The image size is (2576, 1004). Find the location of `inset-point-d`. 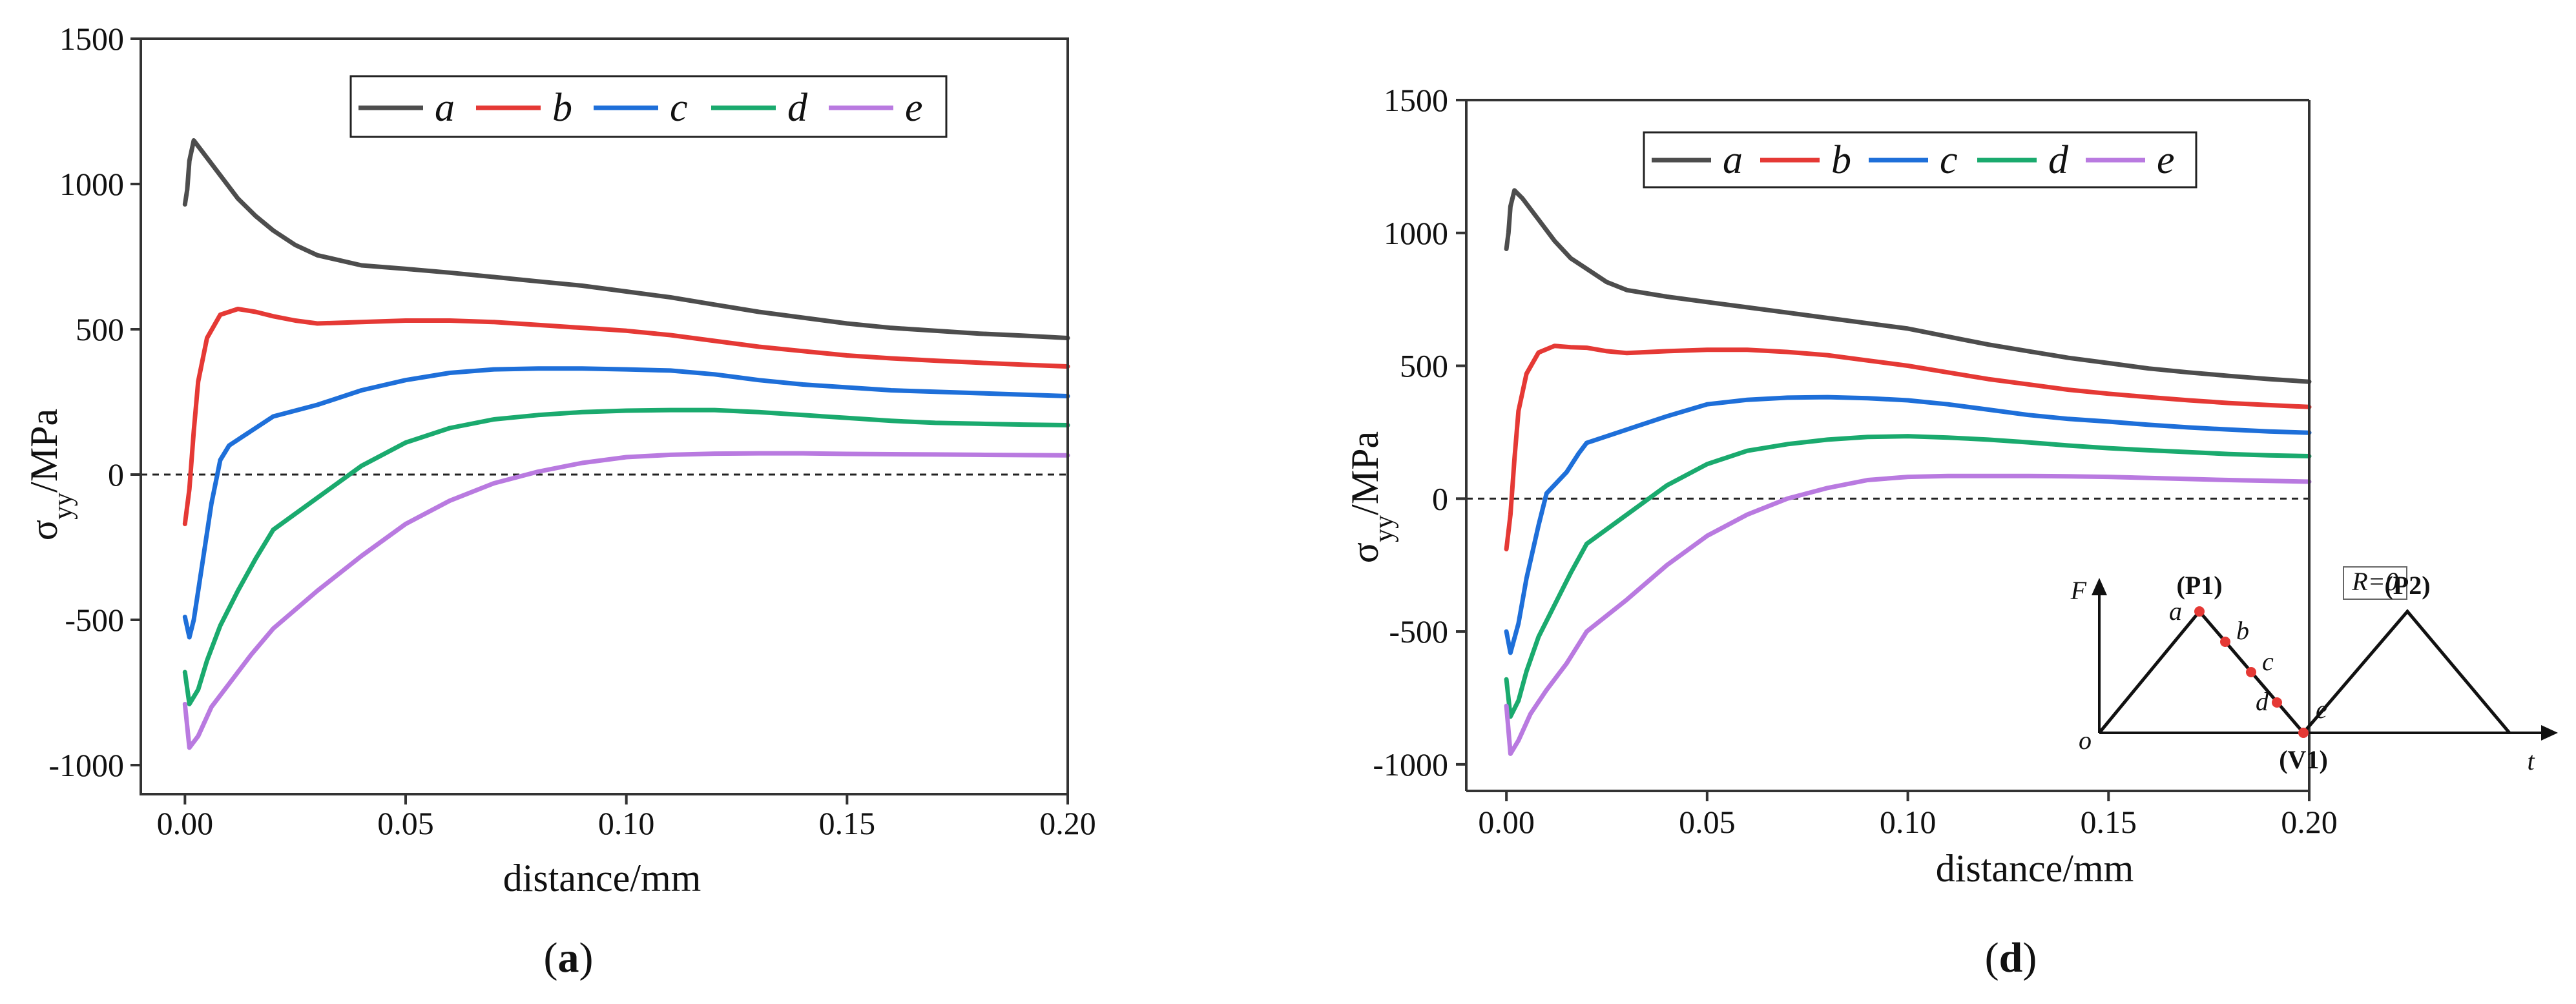

inset-point-d is located at coordinates (2277, 702).